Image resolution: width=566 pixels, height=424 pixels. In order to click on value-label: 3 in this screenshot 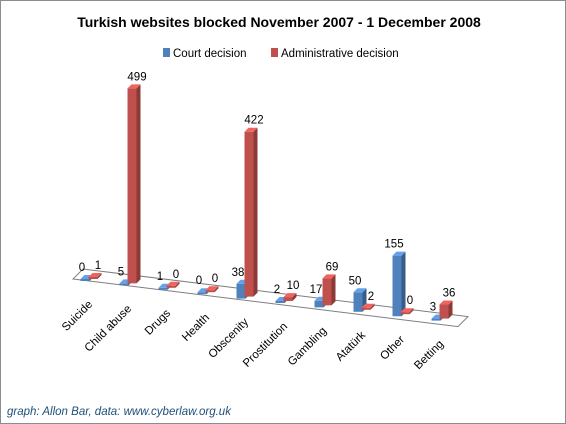, I will do `click(433, 308)`.